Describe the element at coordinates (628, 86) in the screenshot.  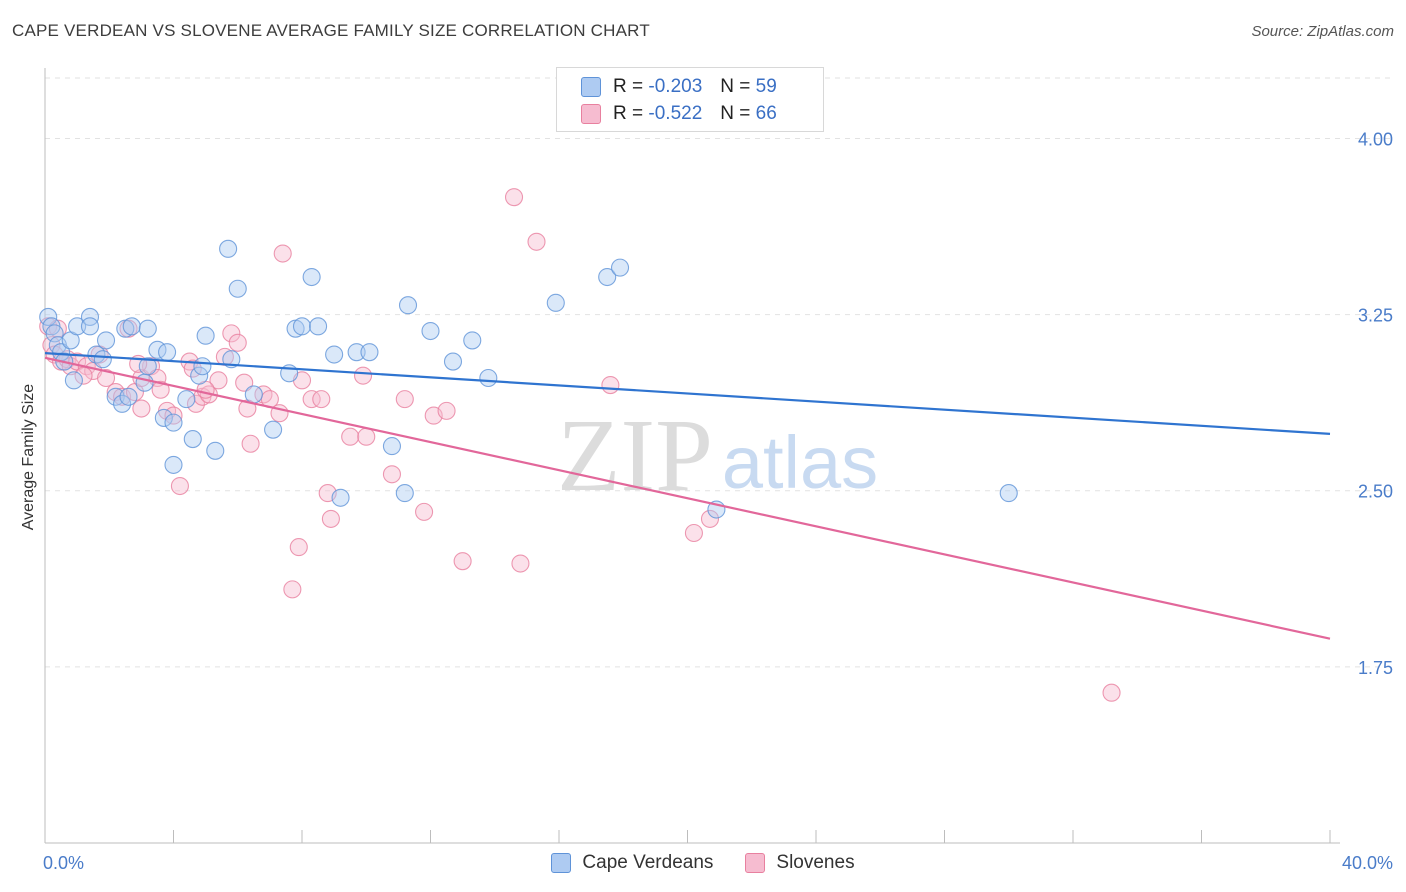
I see `legend-r-label: R =` at that location.